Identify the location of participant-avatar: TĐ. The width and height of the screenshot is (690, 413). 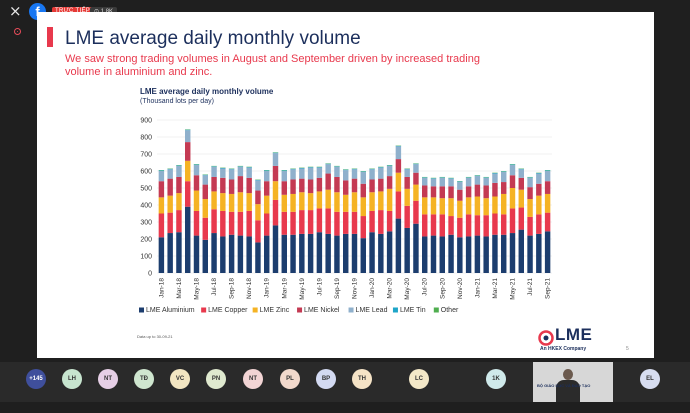
(144, 379).